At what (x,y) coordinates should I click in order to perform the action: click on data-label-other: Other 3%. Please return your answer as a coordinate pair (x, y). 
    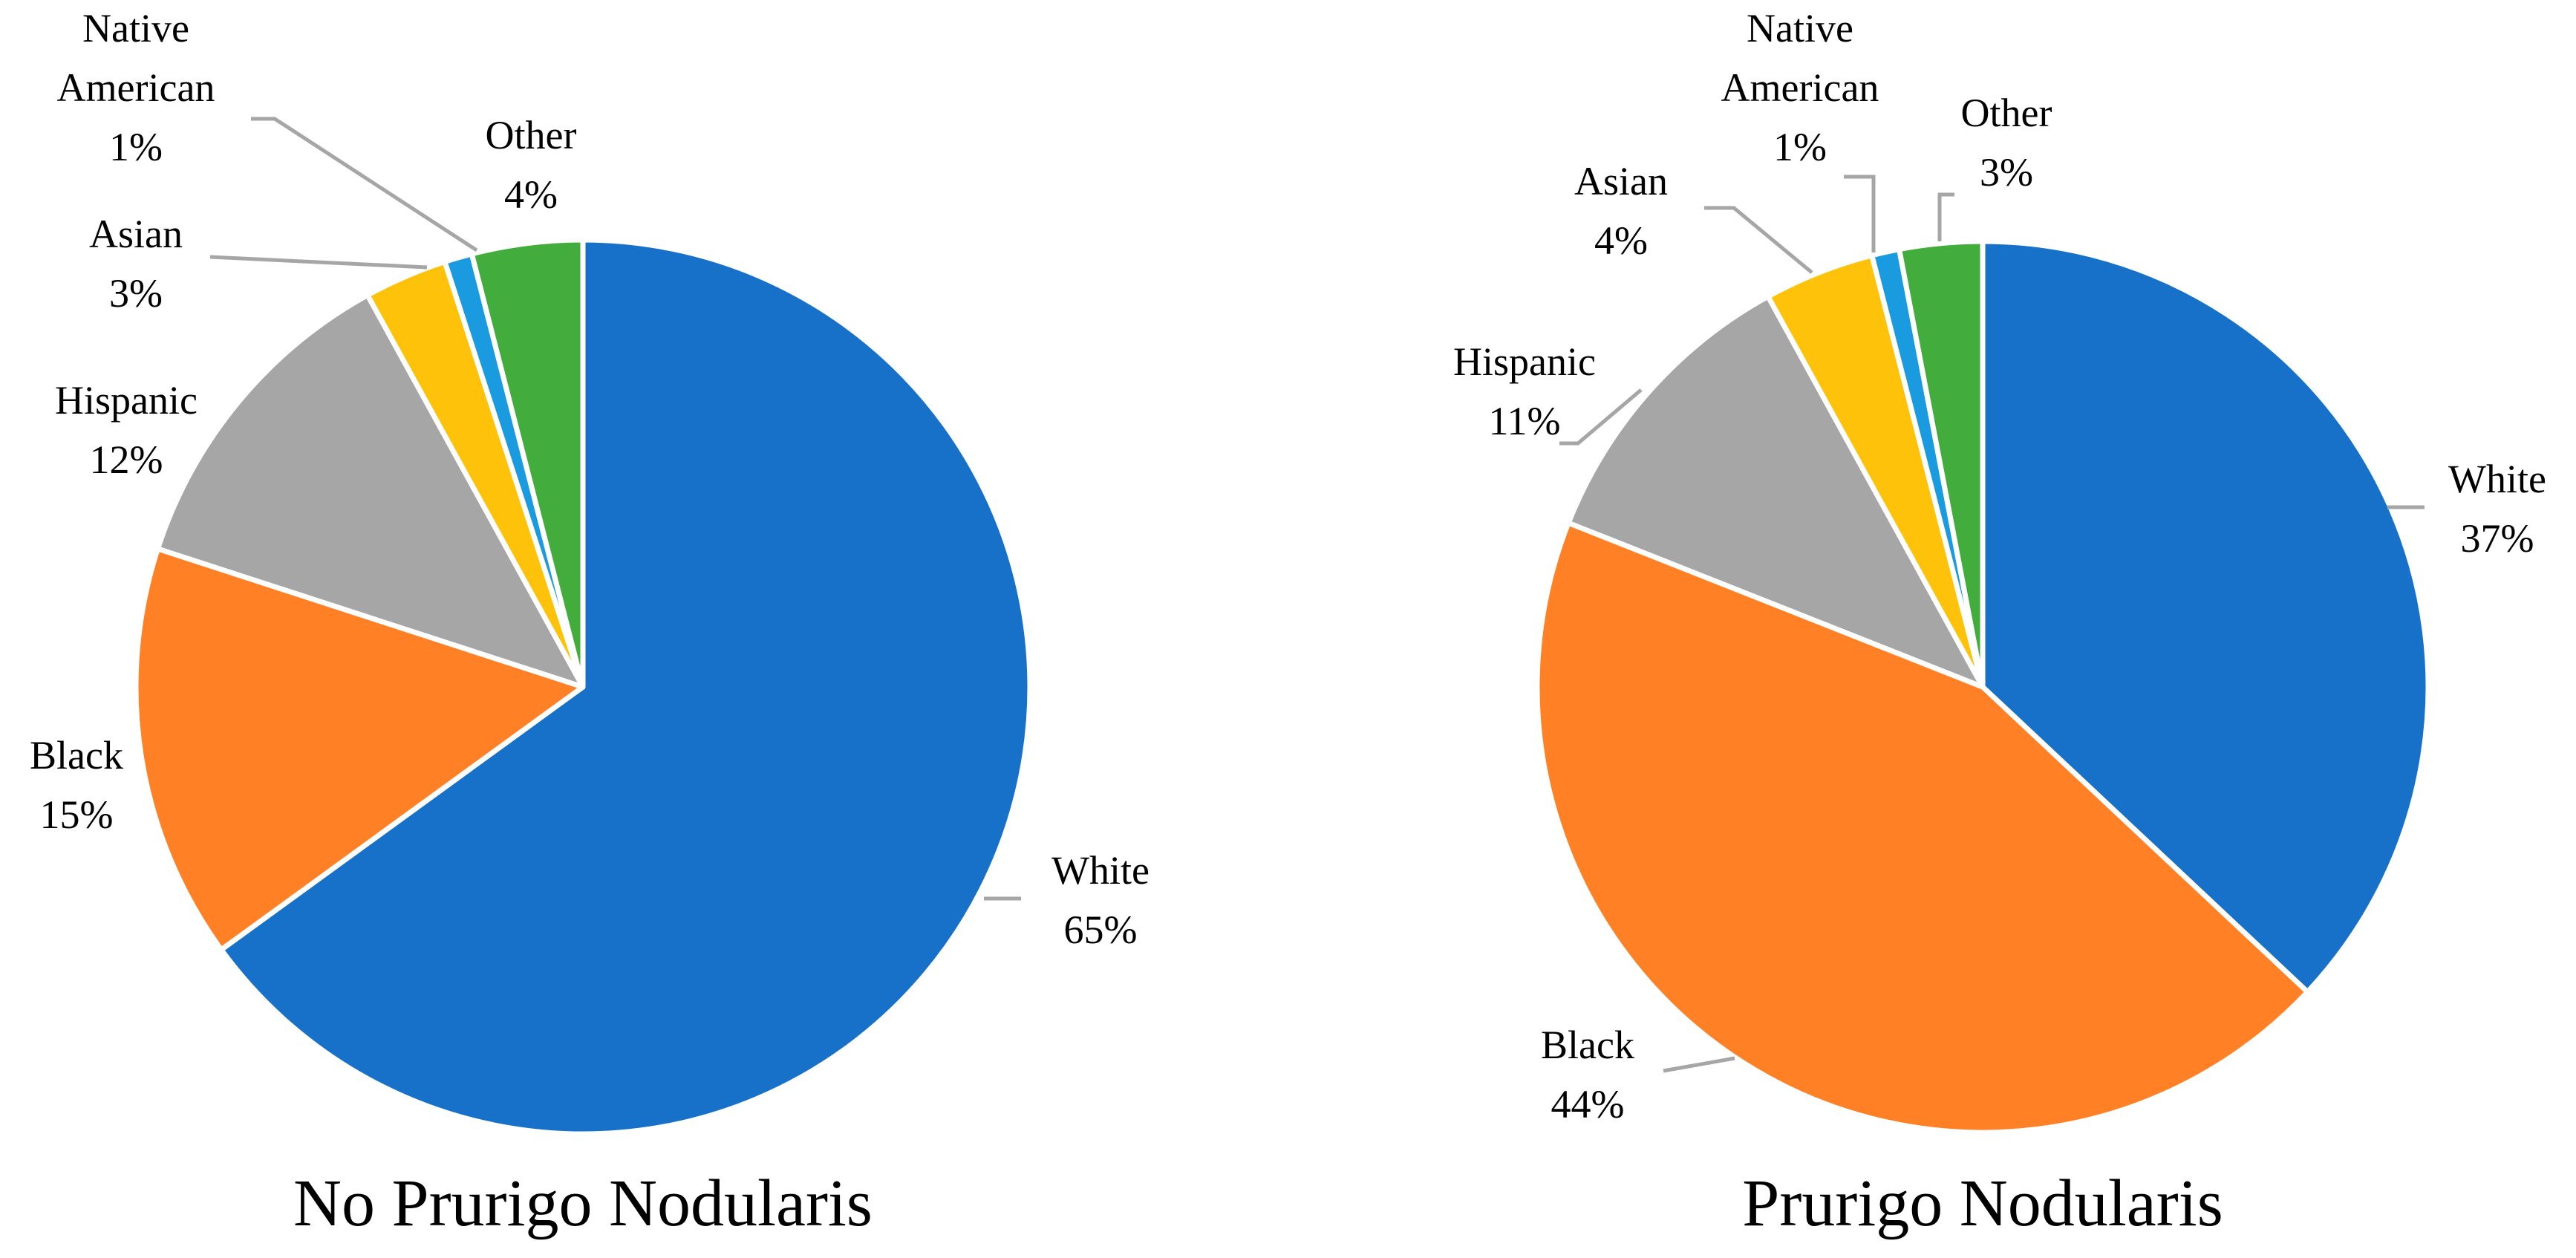
    Looking at the image, I should click on (2006, 143).